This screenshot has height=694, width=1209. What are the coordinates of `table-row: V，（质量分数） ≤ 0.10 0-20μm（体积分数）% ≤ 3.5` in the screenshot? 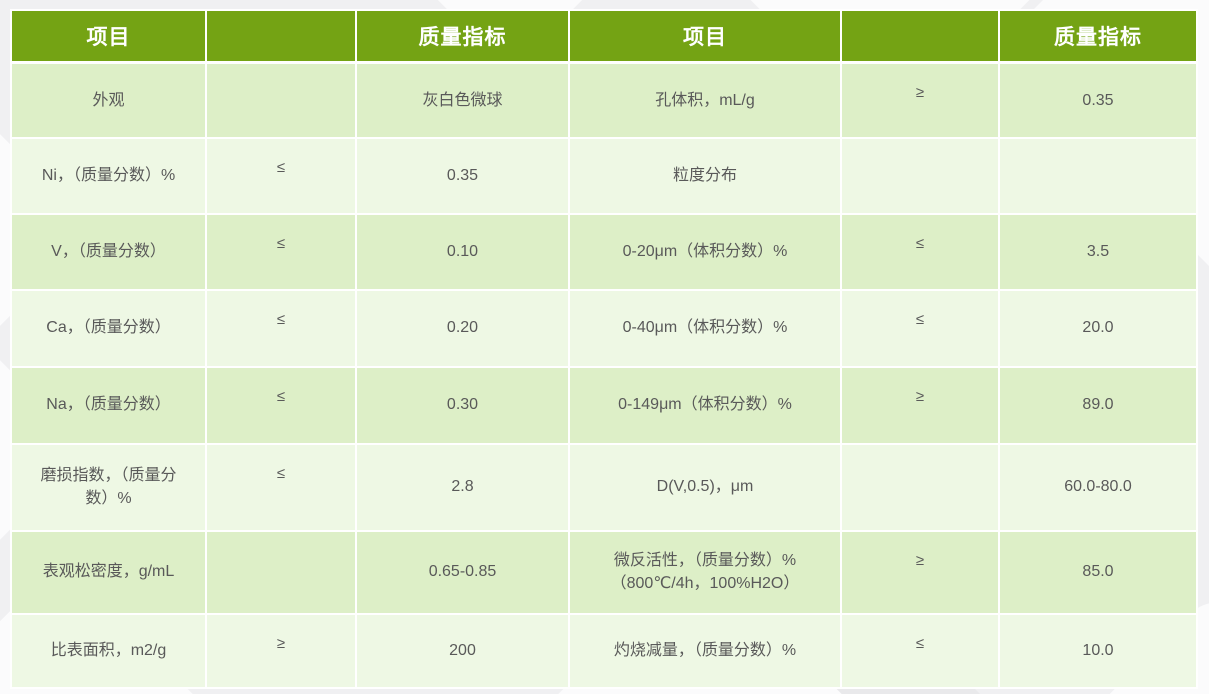 It's located at (604, 251).